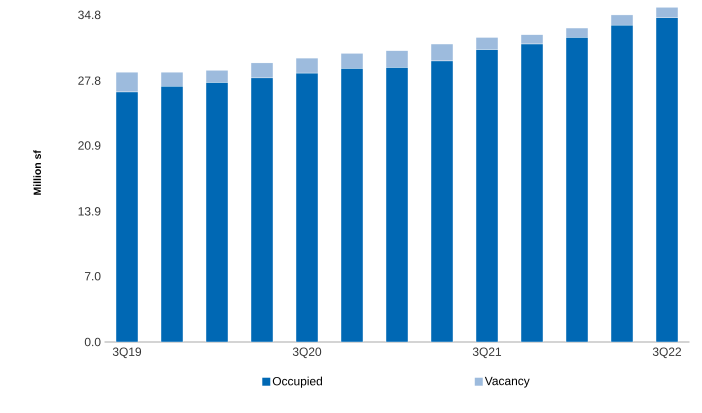 The width and height of the screenshot is (702, 413). I want to click on y-tick-label: 0.0, so click(92, 342).